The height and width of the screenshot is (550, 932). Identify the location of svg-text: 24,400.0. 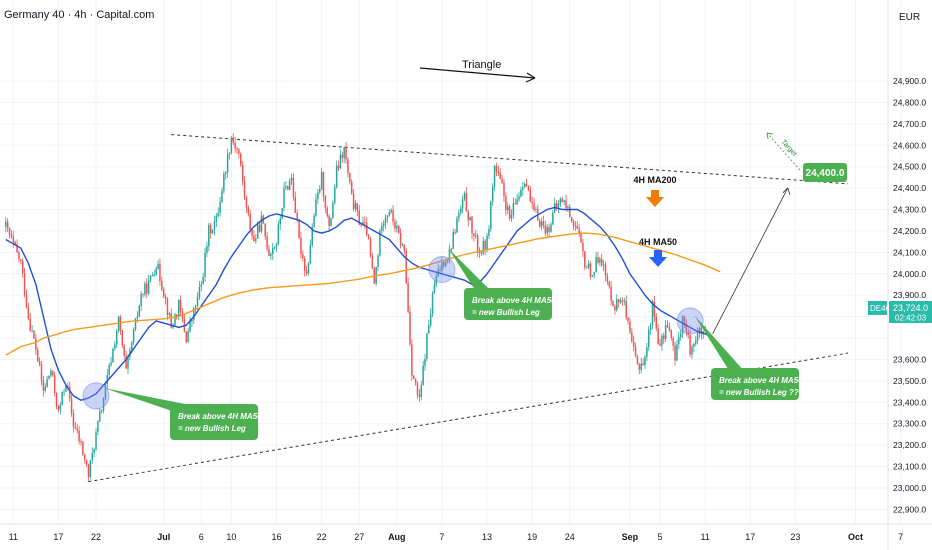
(825, 173).